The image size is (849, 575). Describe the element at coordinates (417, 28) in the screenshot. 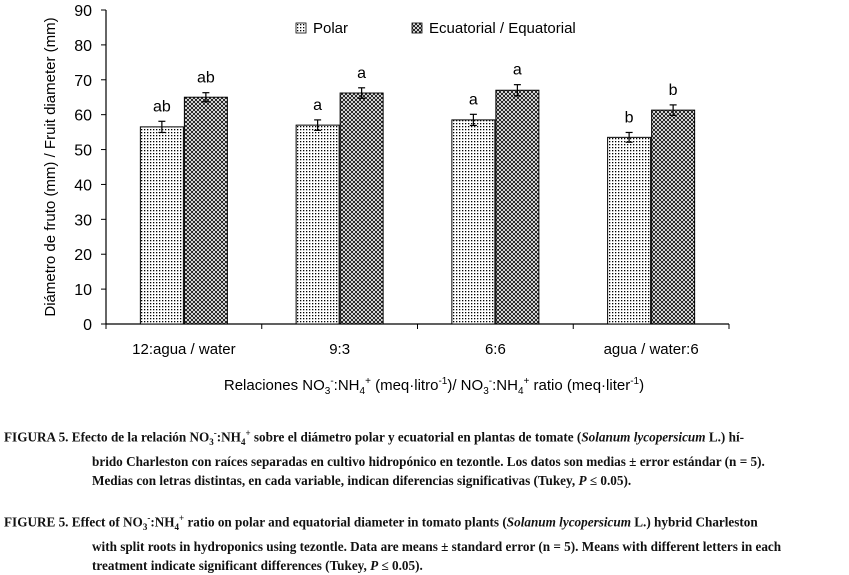

I see `legend-swatch-equatorial` at that location.